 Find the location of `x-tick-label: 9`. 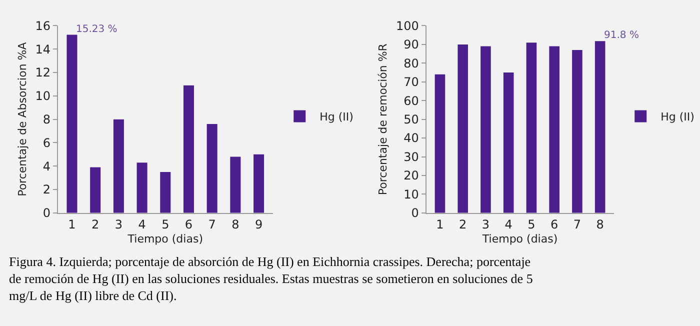

x-tick-label: 9 is located at coordinates (258, 224).